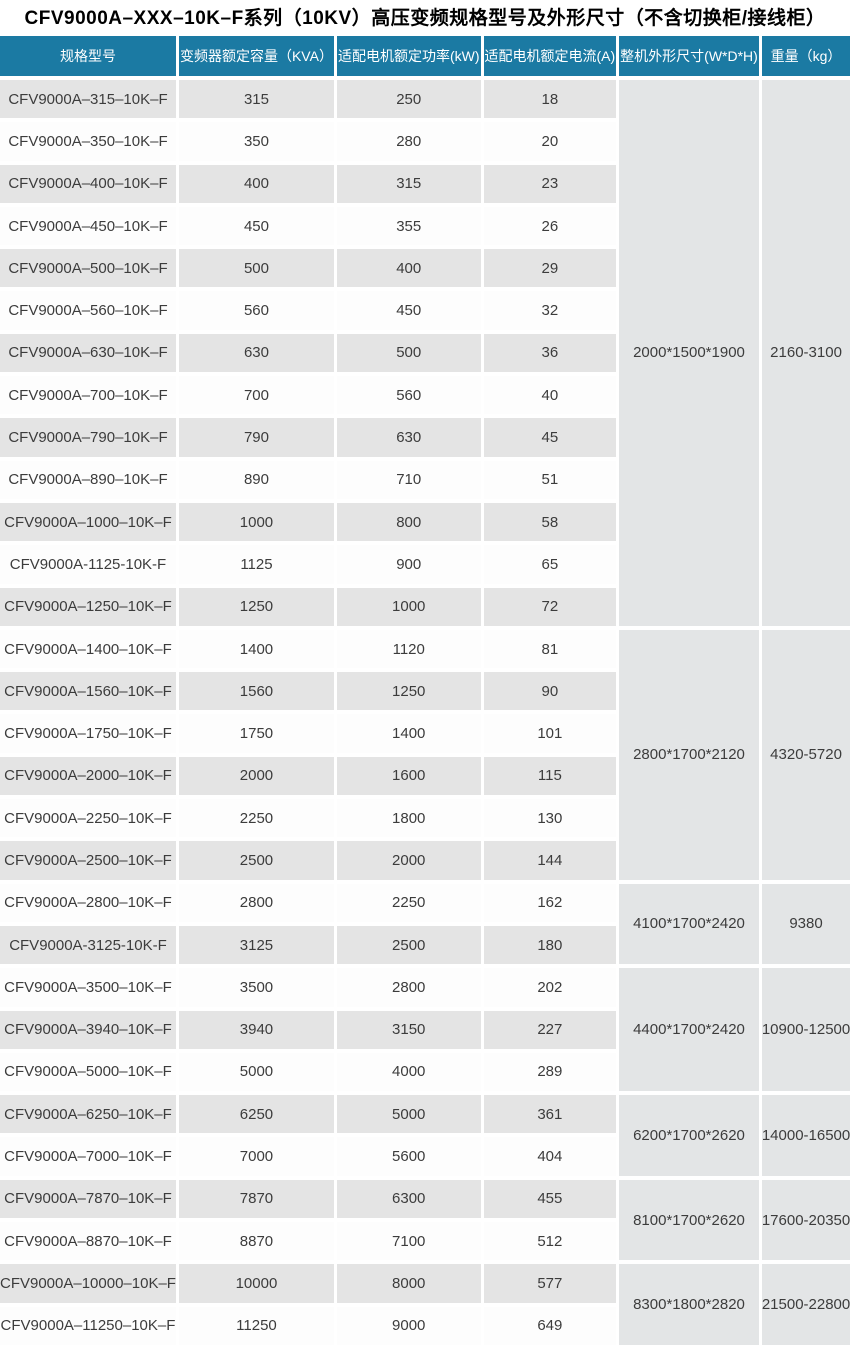 The image size is (850, 1349). Describe the element at coordinates (550, 353) in the screenshot. I see `current-cell: 36` at that location.